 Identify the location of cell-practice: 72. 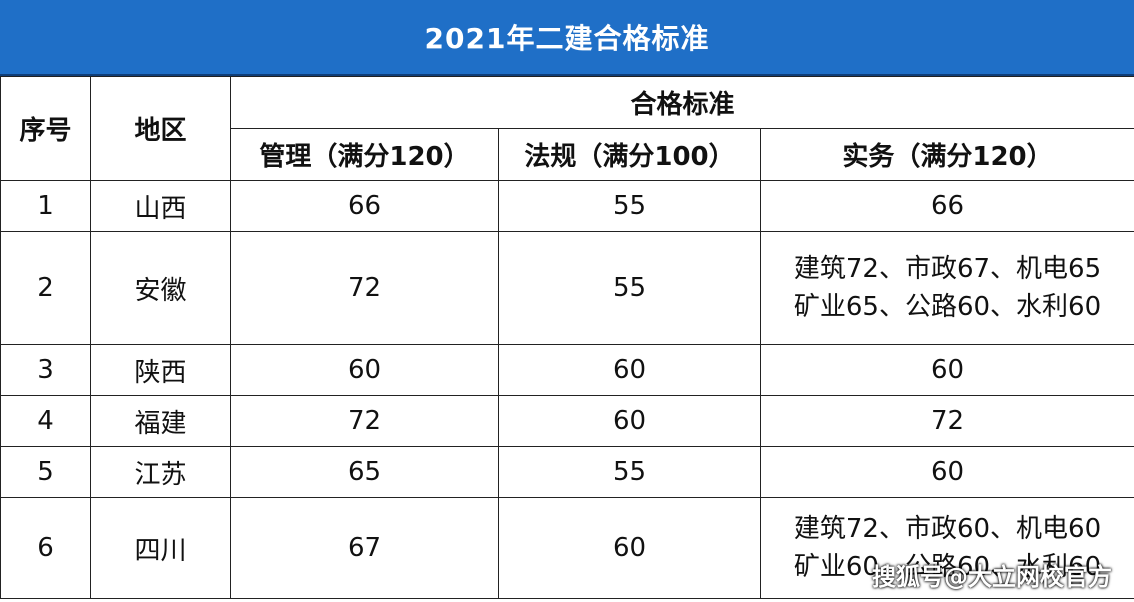
(946, 421).